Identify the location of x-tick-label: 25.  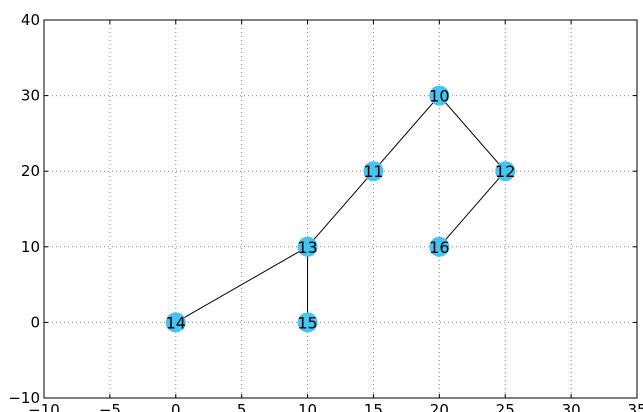
(505, 406).